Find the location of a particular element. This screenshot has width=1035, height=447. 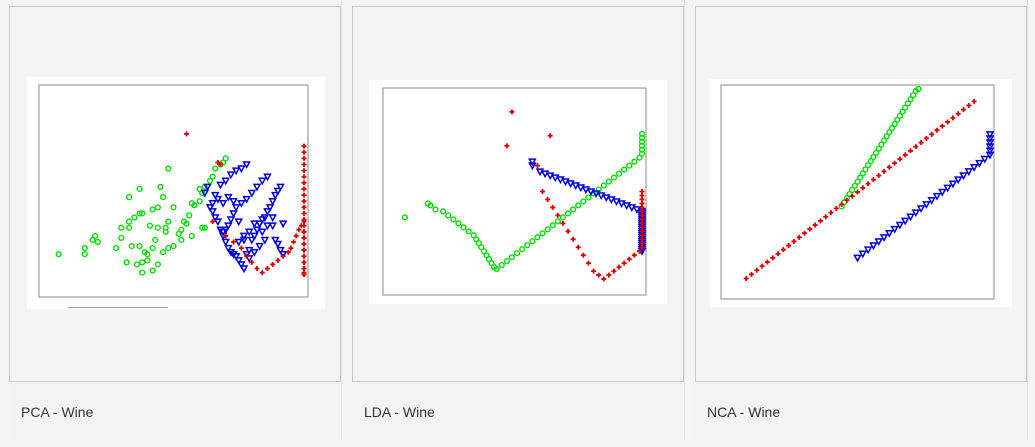

gallery-caption: LDA - Wine is located at coordinates (399, 412).